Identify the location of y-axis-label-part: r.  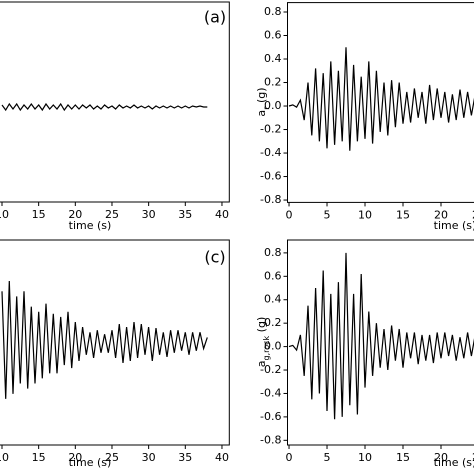
(266, 108).